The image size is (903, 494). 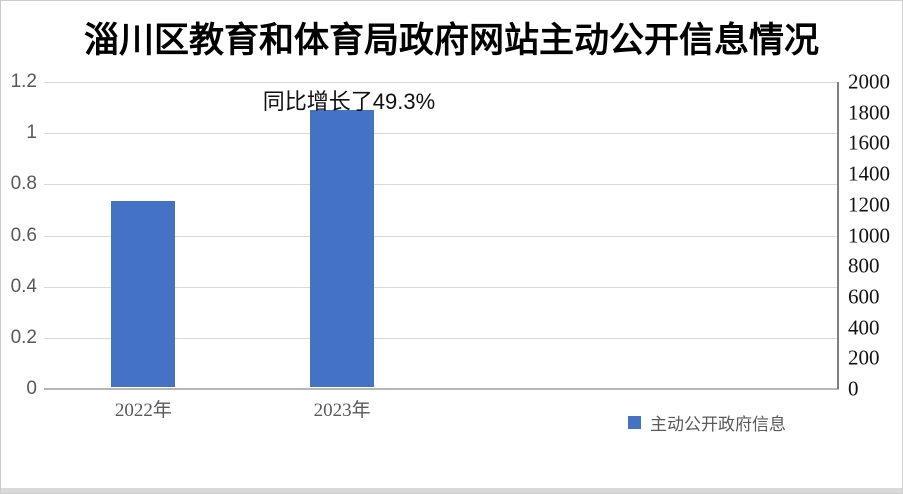 I want to click on left-tick-label: 0.2, so click(x=23, y=337).